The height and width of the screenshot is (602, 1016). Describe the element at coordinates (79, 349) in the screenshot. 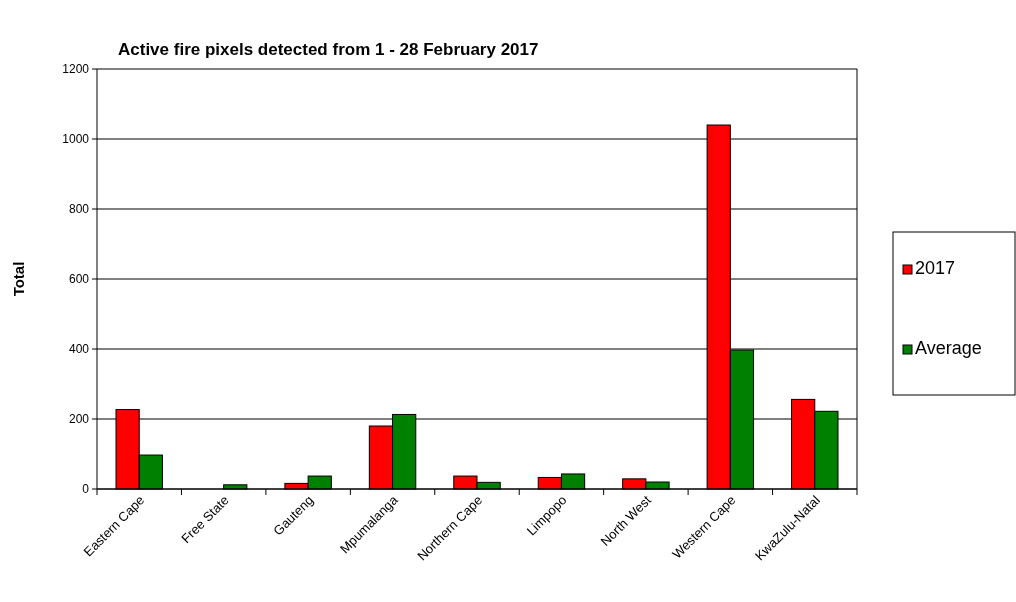

I see `y-tick-label: 400` at that location.